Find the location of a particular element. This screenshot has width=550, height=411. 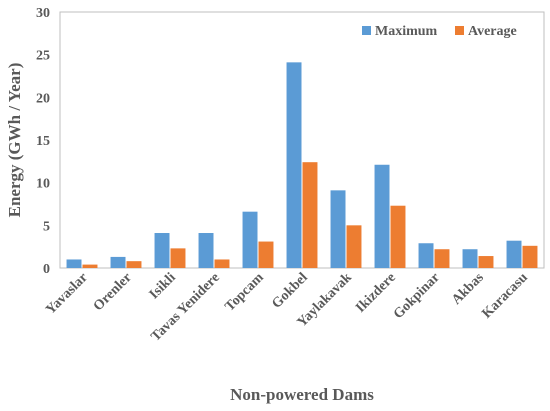

x-tick-label: Gokpinar is located at coordinates (417, 296).